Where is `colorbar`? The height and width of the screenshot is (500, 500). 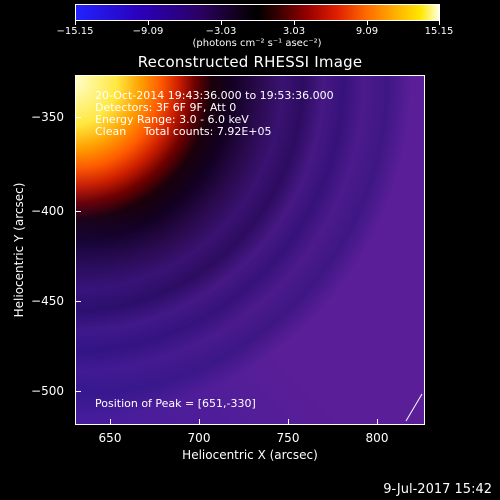
colorbar is located at coordinates (257, 12).